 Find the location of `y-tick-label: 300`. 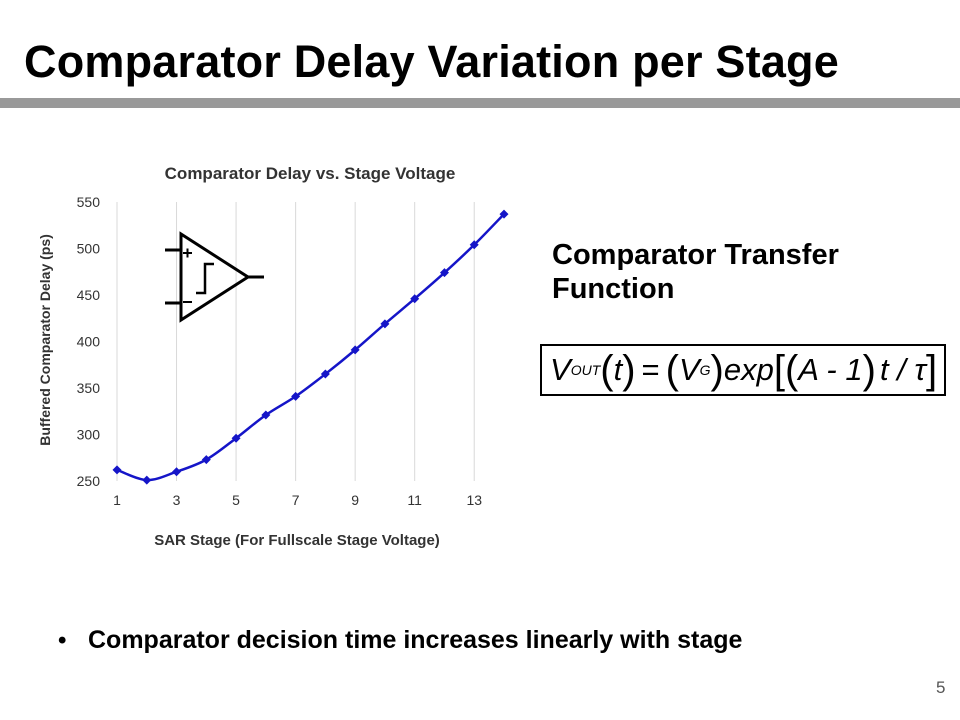

y-tick-label: 300 is located at coordinates (89, 435).